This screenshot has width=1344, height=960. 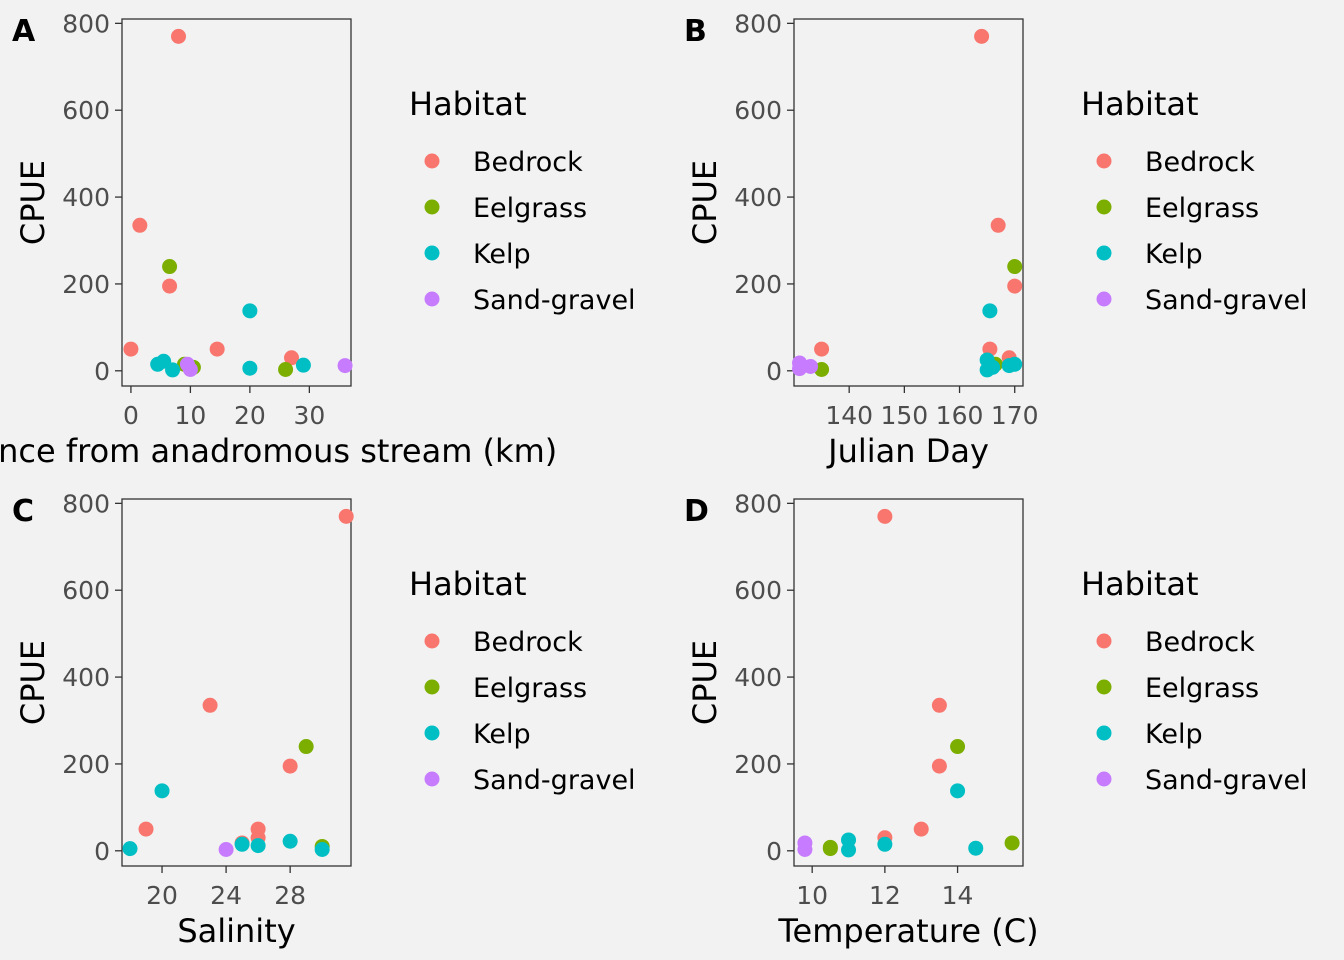 I want to click on x-tick-label: 30, so click(x=309, y=415).